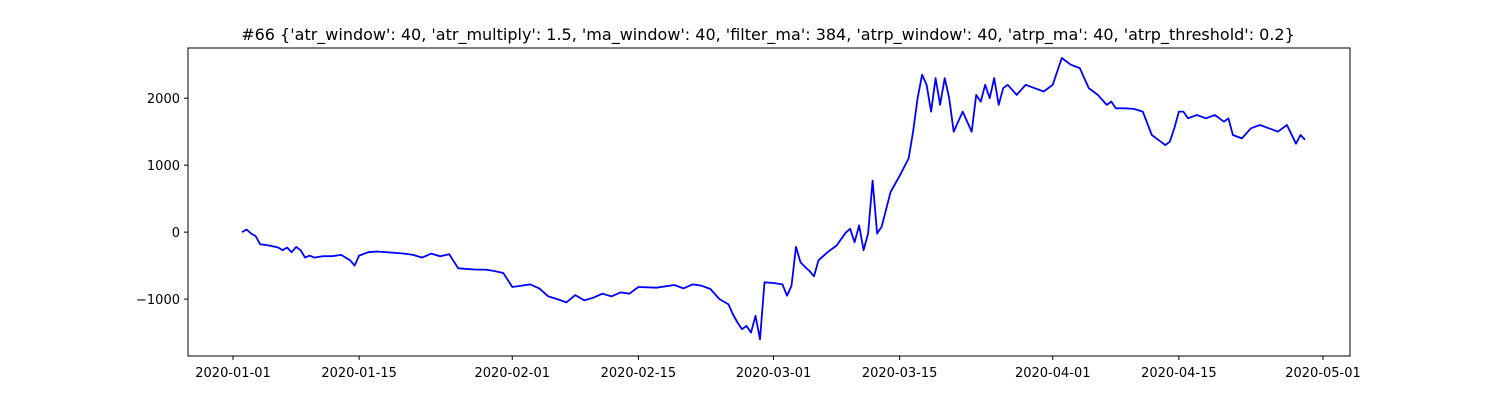  I want to click on x-tick-label: 2020-02-15, so click(639, 373).